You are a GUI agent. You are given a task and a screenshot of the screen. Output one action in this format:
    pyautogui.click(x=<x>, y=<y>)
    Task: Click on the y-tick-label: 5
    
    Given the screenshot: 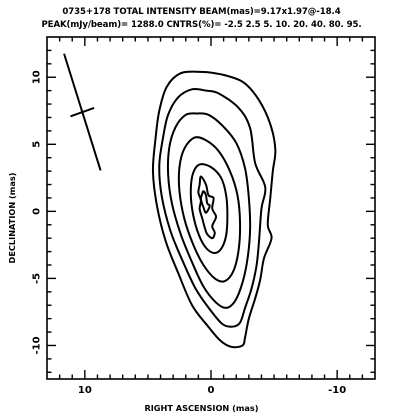 What is the action you would take?
    pyautogui.click(x=37, y=144)
    